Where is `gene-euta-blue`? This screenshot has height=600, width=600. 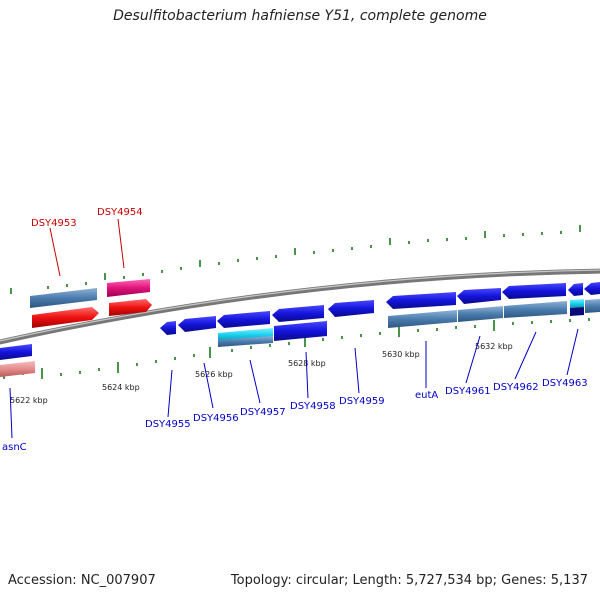 gene-euta-blue is located at coordinates (421, 300).